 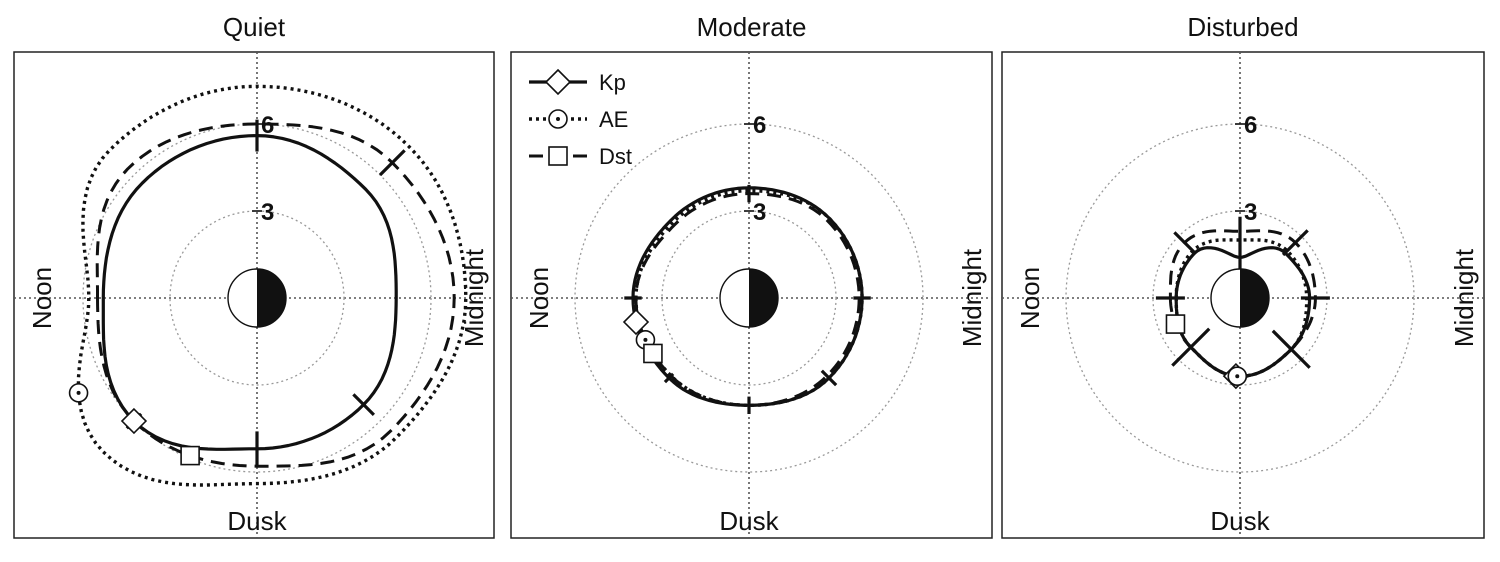 What do you see at coordinates (254, 27) in the screenshot?
I see `panel-title: Quiet` at bounding box center [254, 27].